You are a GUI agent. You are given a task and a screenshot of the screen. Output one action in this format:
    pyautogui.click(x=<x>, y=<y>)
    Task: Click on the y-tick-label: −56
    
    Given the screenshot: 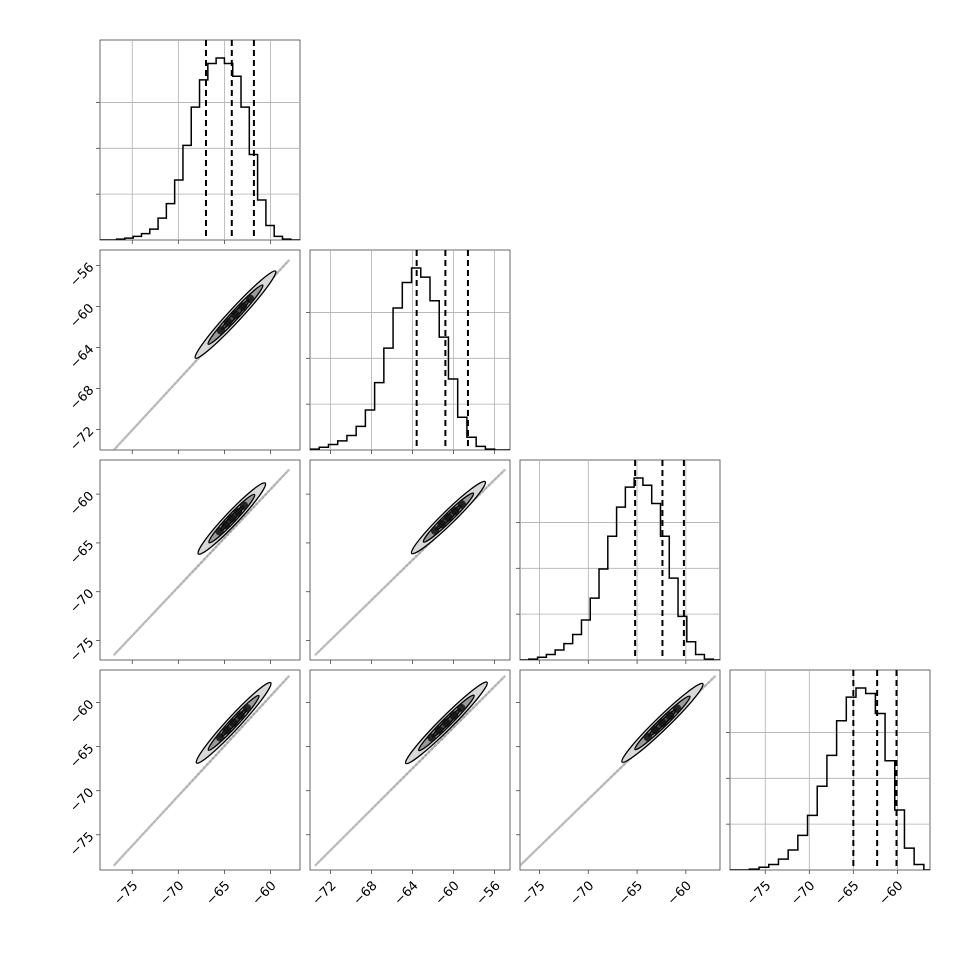 What is the action you would take?
    pyautogui.click(x=82, y=275)
    